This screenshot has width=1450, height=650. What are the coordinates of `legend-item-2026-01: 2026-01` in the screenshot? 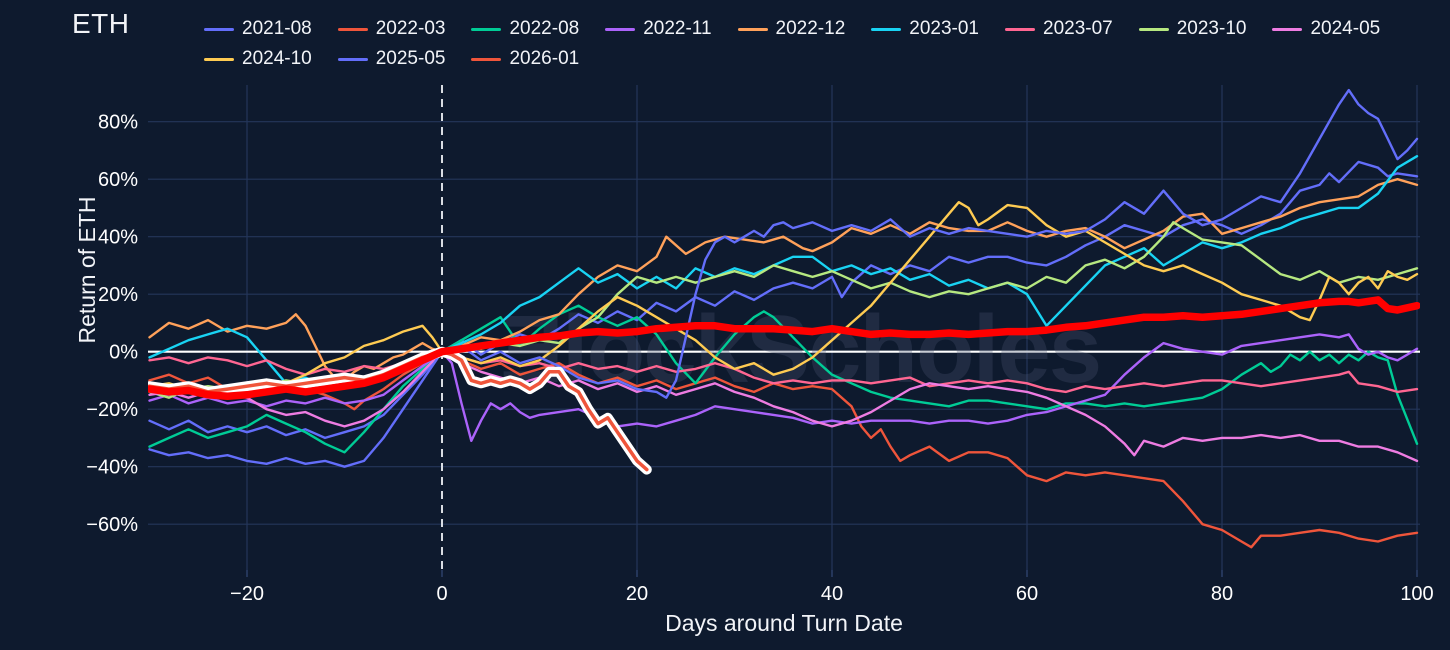 It's located at (525, 59).